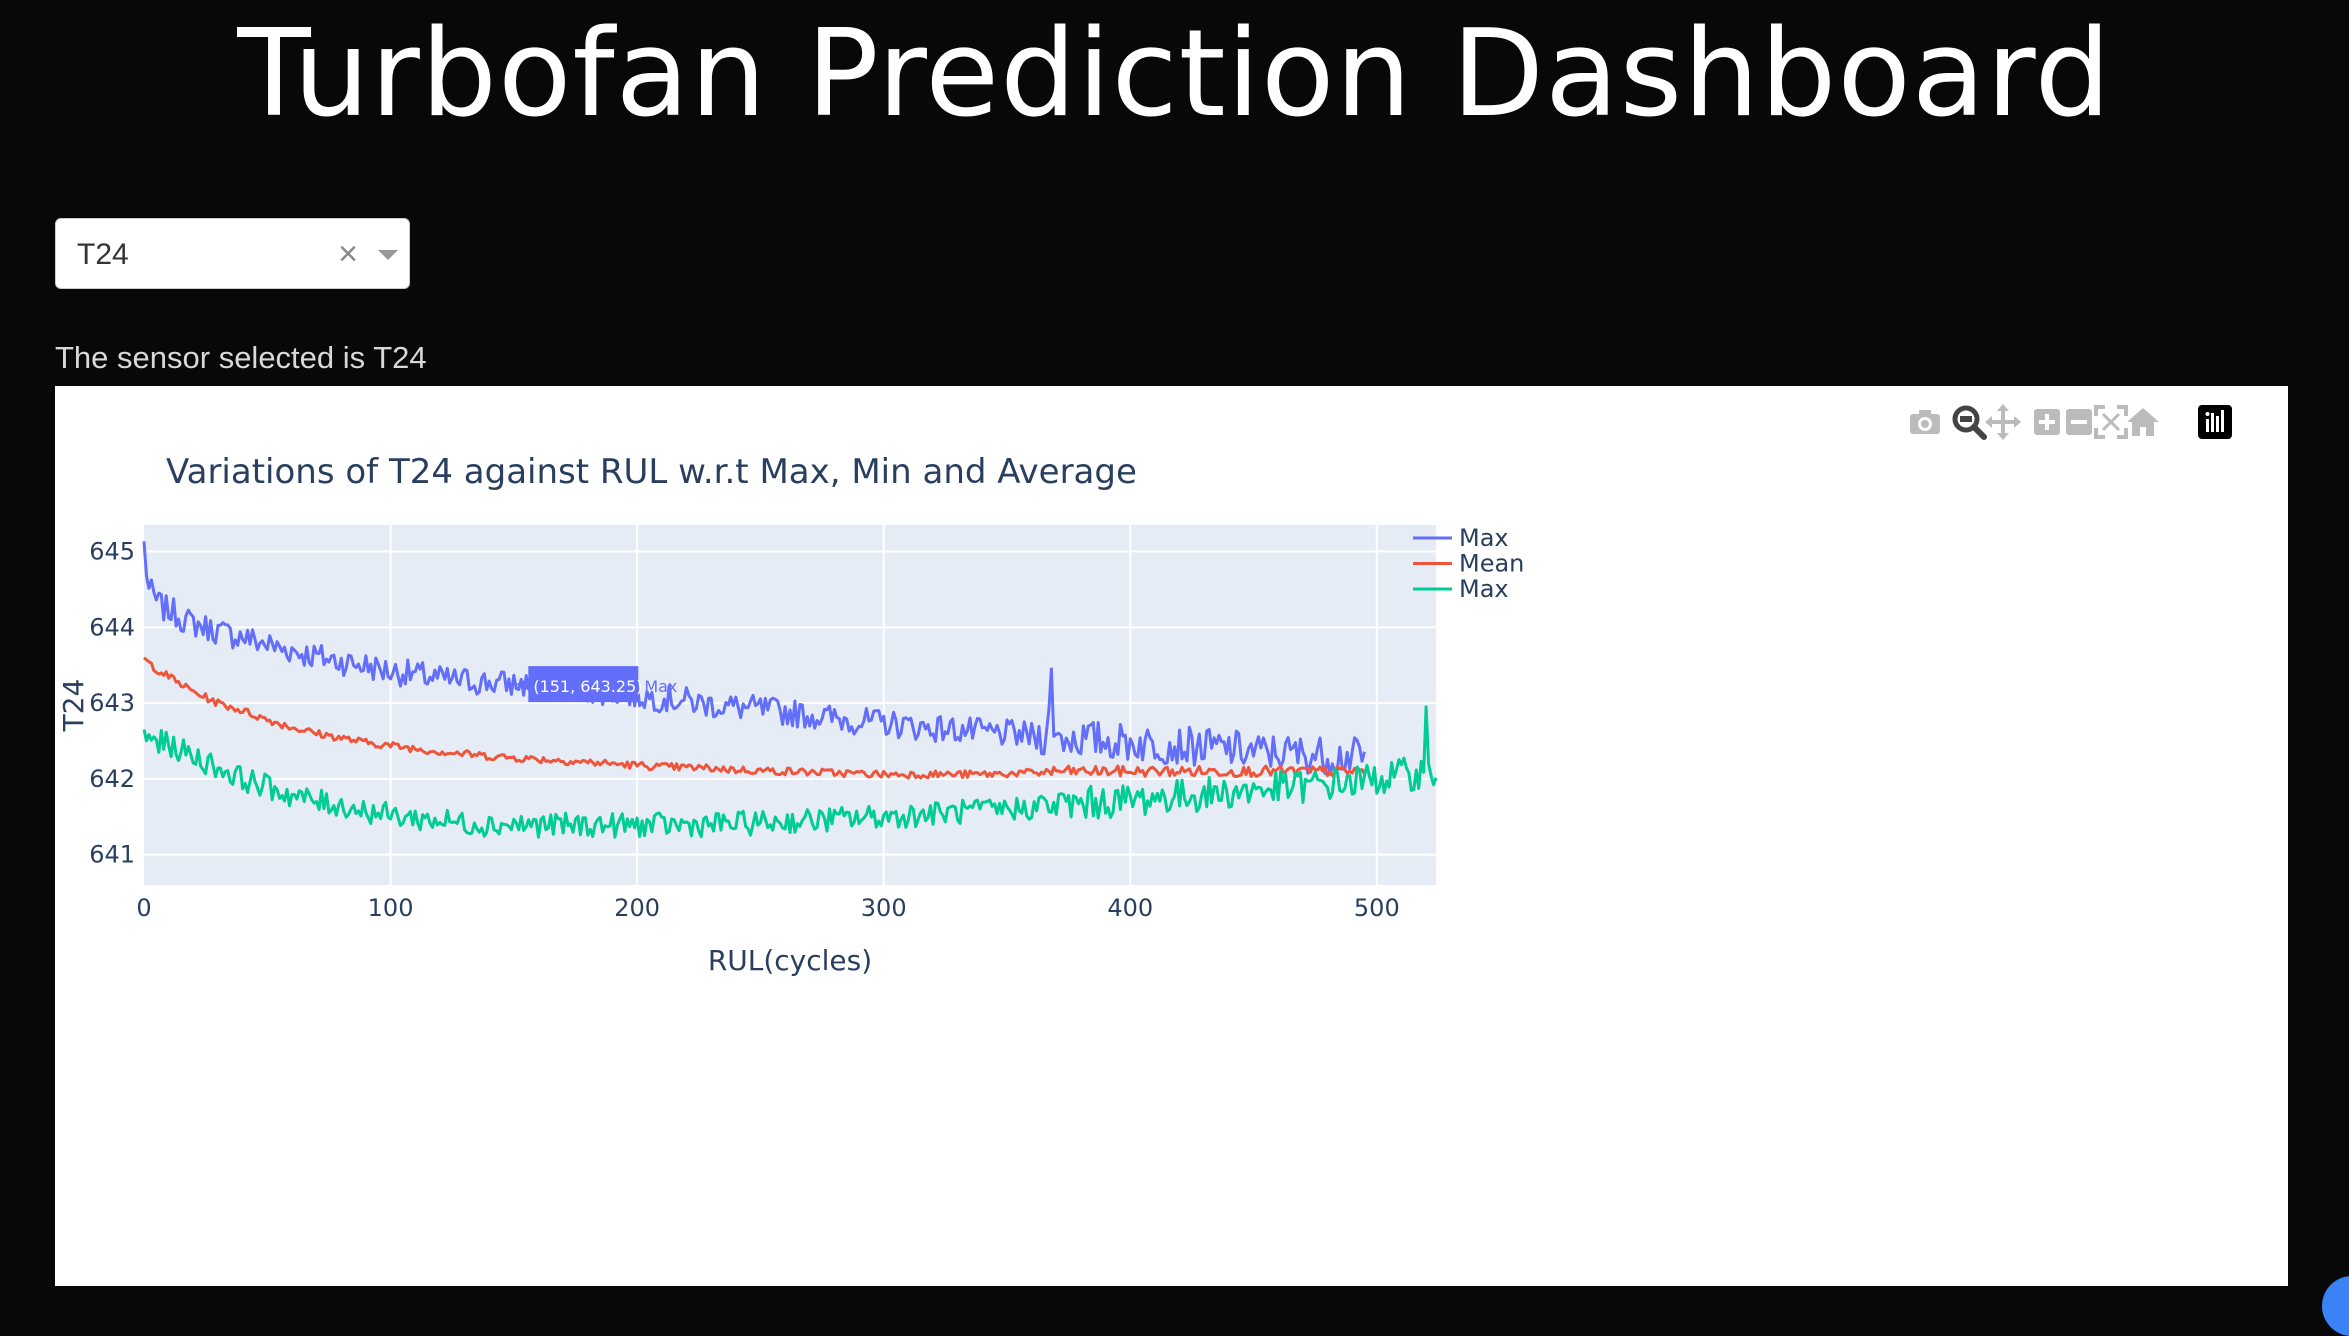 This screenshot has width=2349, height=1336. I want to click on sensor-dropdown: T24 ×, so click(232, 253).